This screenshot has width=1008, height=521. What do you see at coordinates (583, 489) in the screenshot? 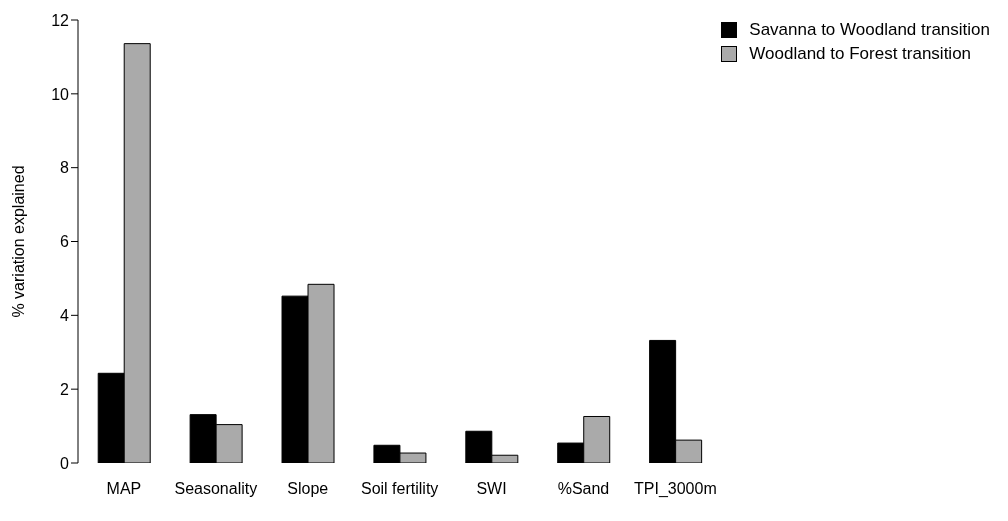
I see `x-tick-label: %Sand` at bounding box center [583, 489].